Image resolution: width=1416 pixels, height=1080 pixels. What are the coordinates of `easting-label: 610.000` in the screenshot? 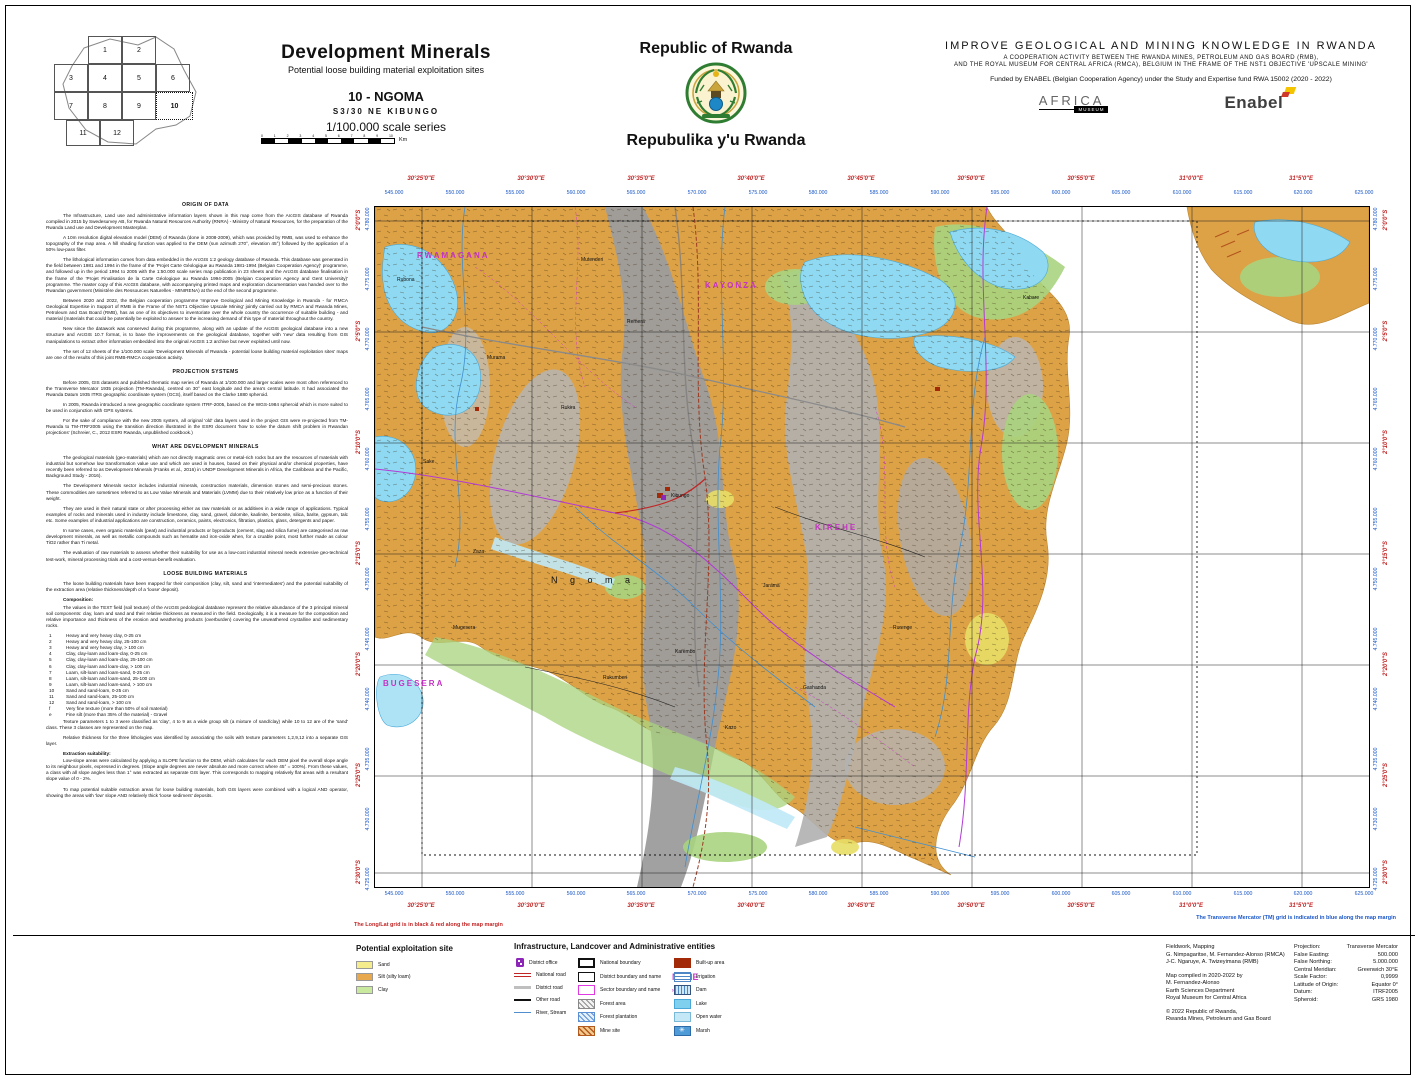 It's located at (1182, 193).